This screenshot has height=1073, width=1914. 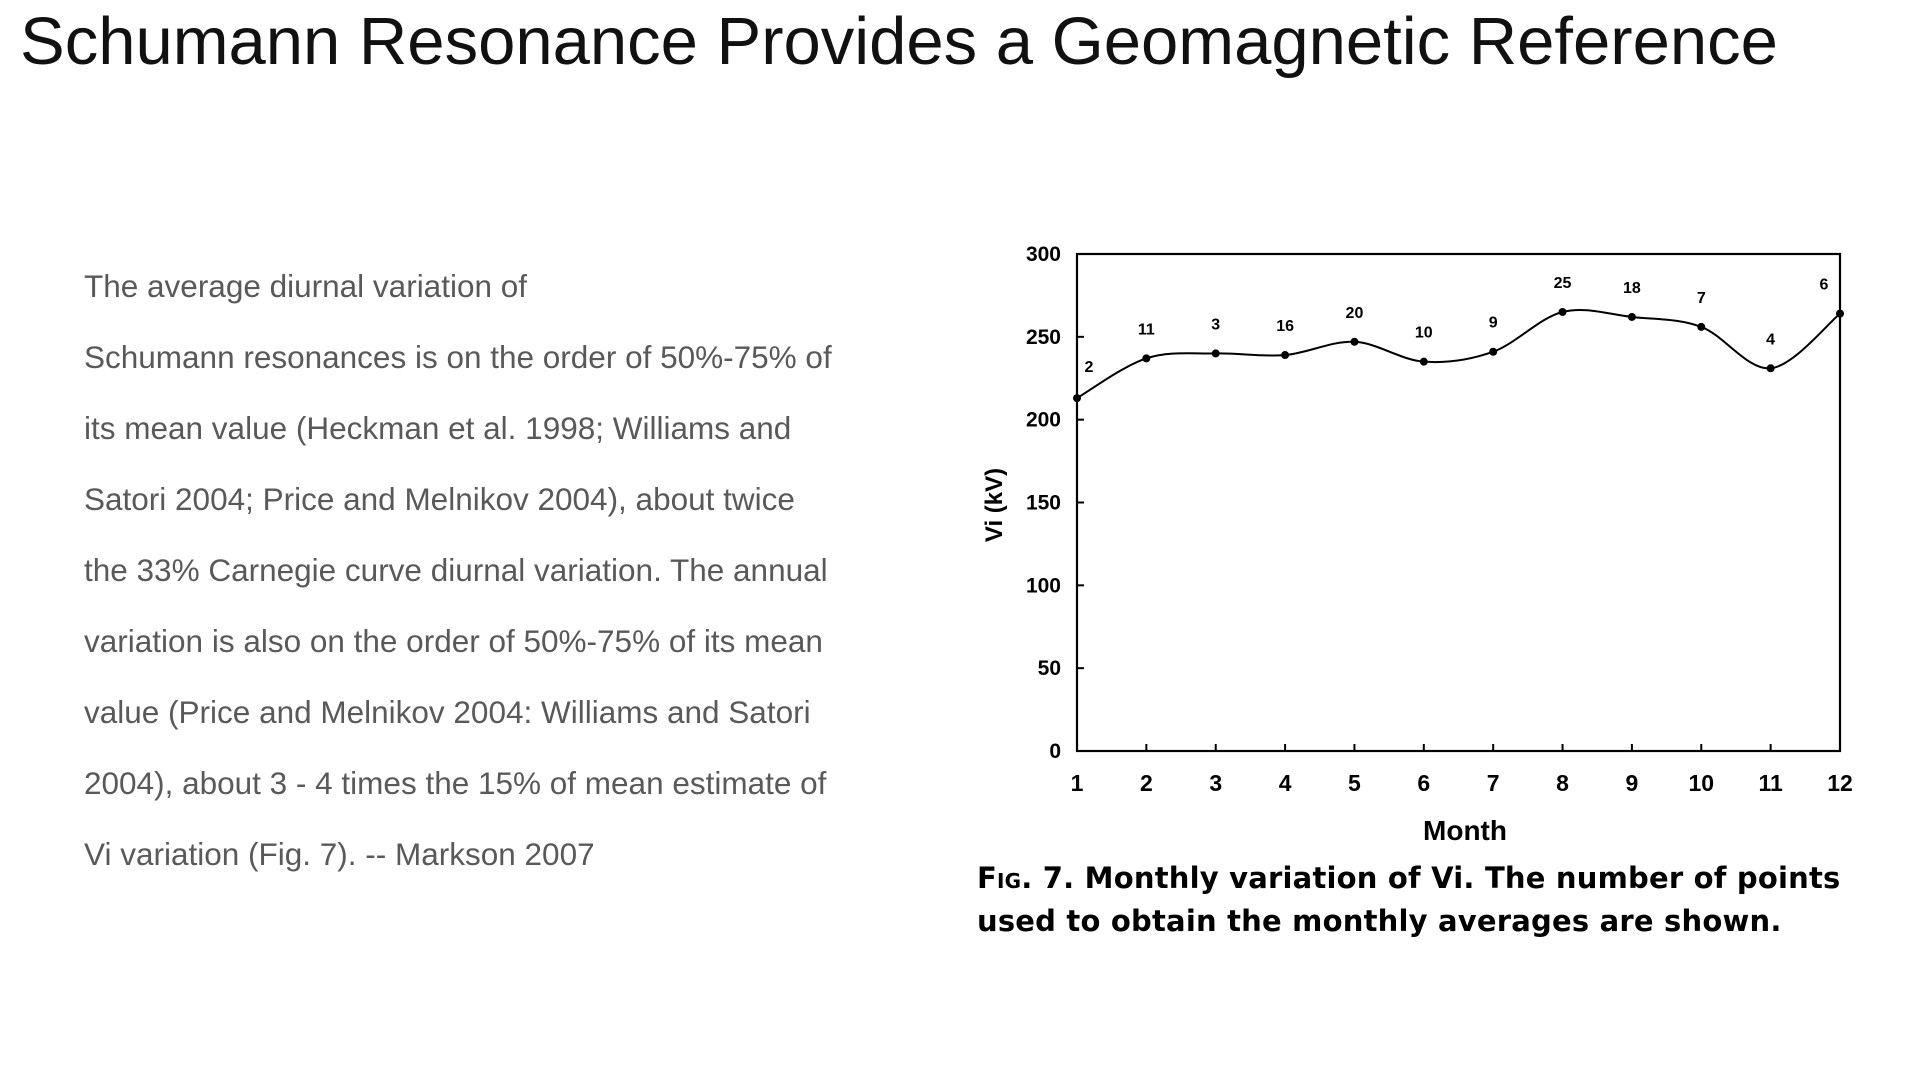 I want to click on y-tick-label: 250, so click(x=1043, y=337).